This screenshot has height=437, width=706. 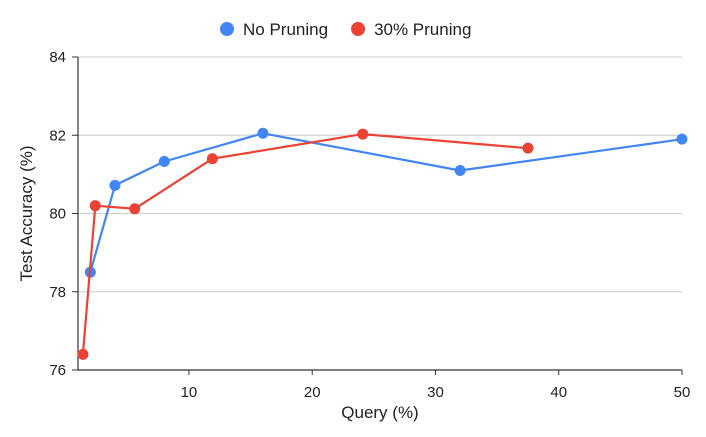 I want to click on legend-label-no-pruning: No Pruning, so click(x=285, y=29).